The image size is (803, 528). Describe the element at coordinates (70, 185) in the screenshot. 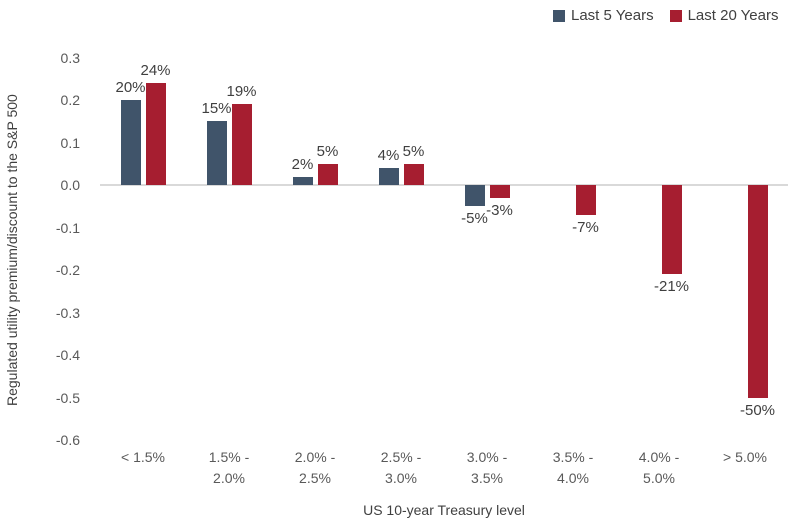

I see `y-tick-label: 0.0` at that location.